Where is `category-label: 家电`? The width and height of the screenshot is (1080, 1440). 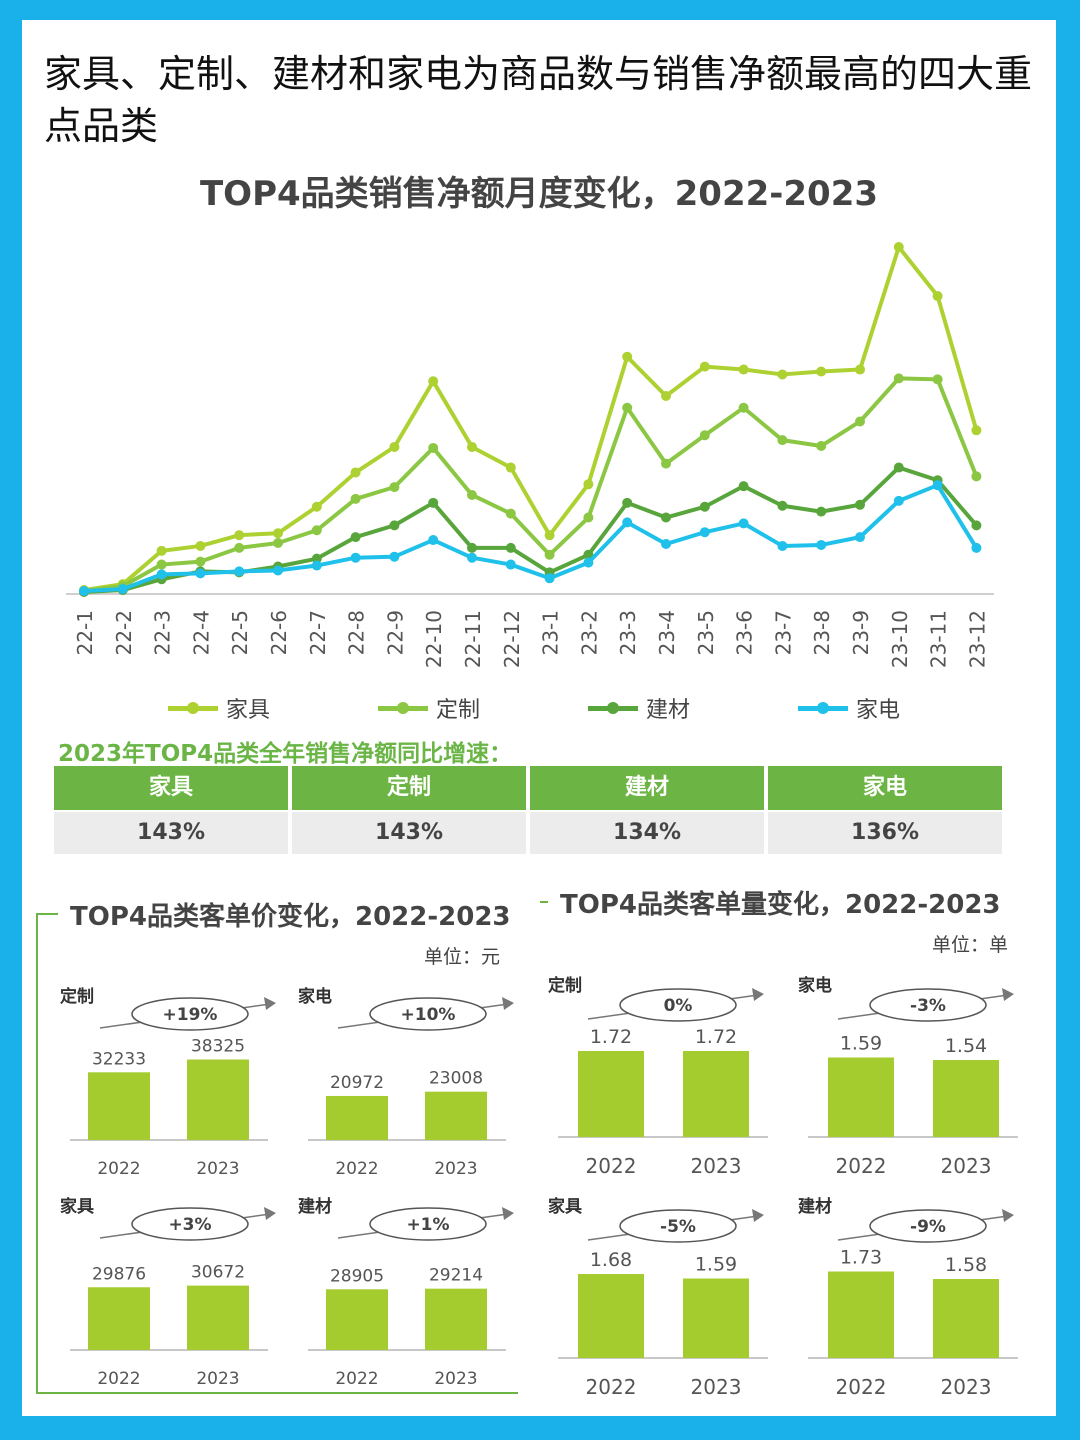
category-label: 家电 is located at coordinates (315, 996).